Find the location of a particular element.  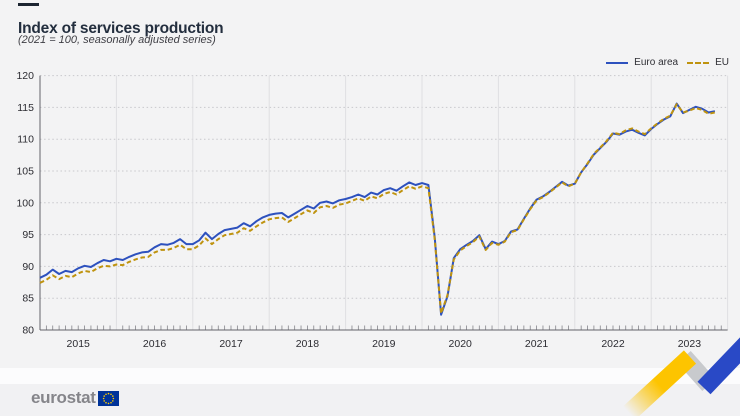

eurostat-logo: eurostat is located at coordinates (75, 398).